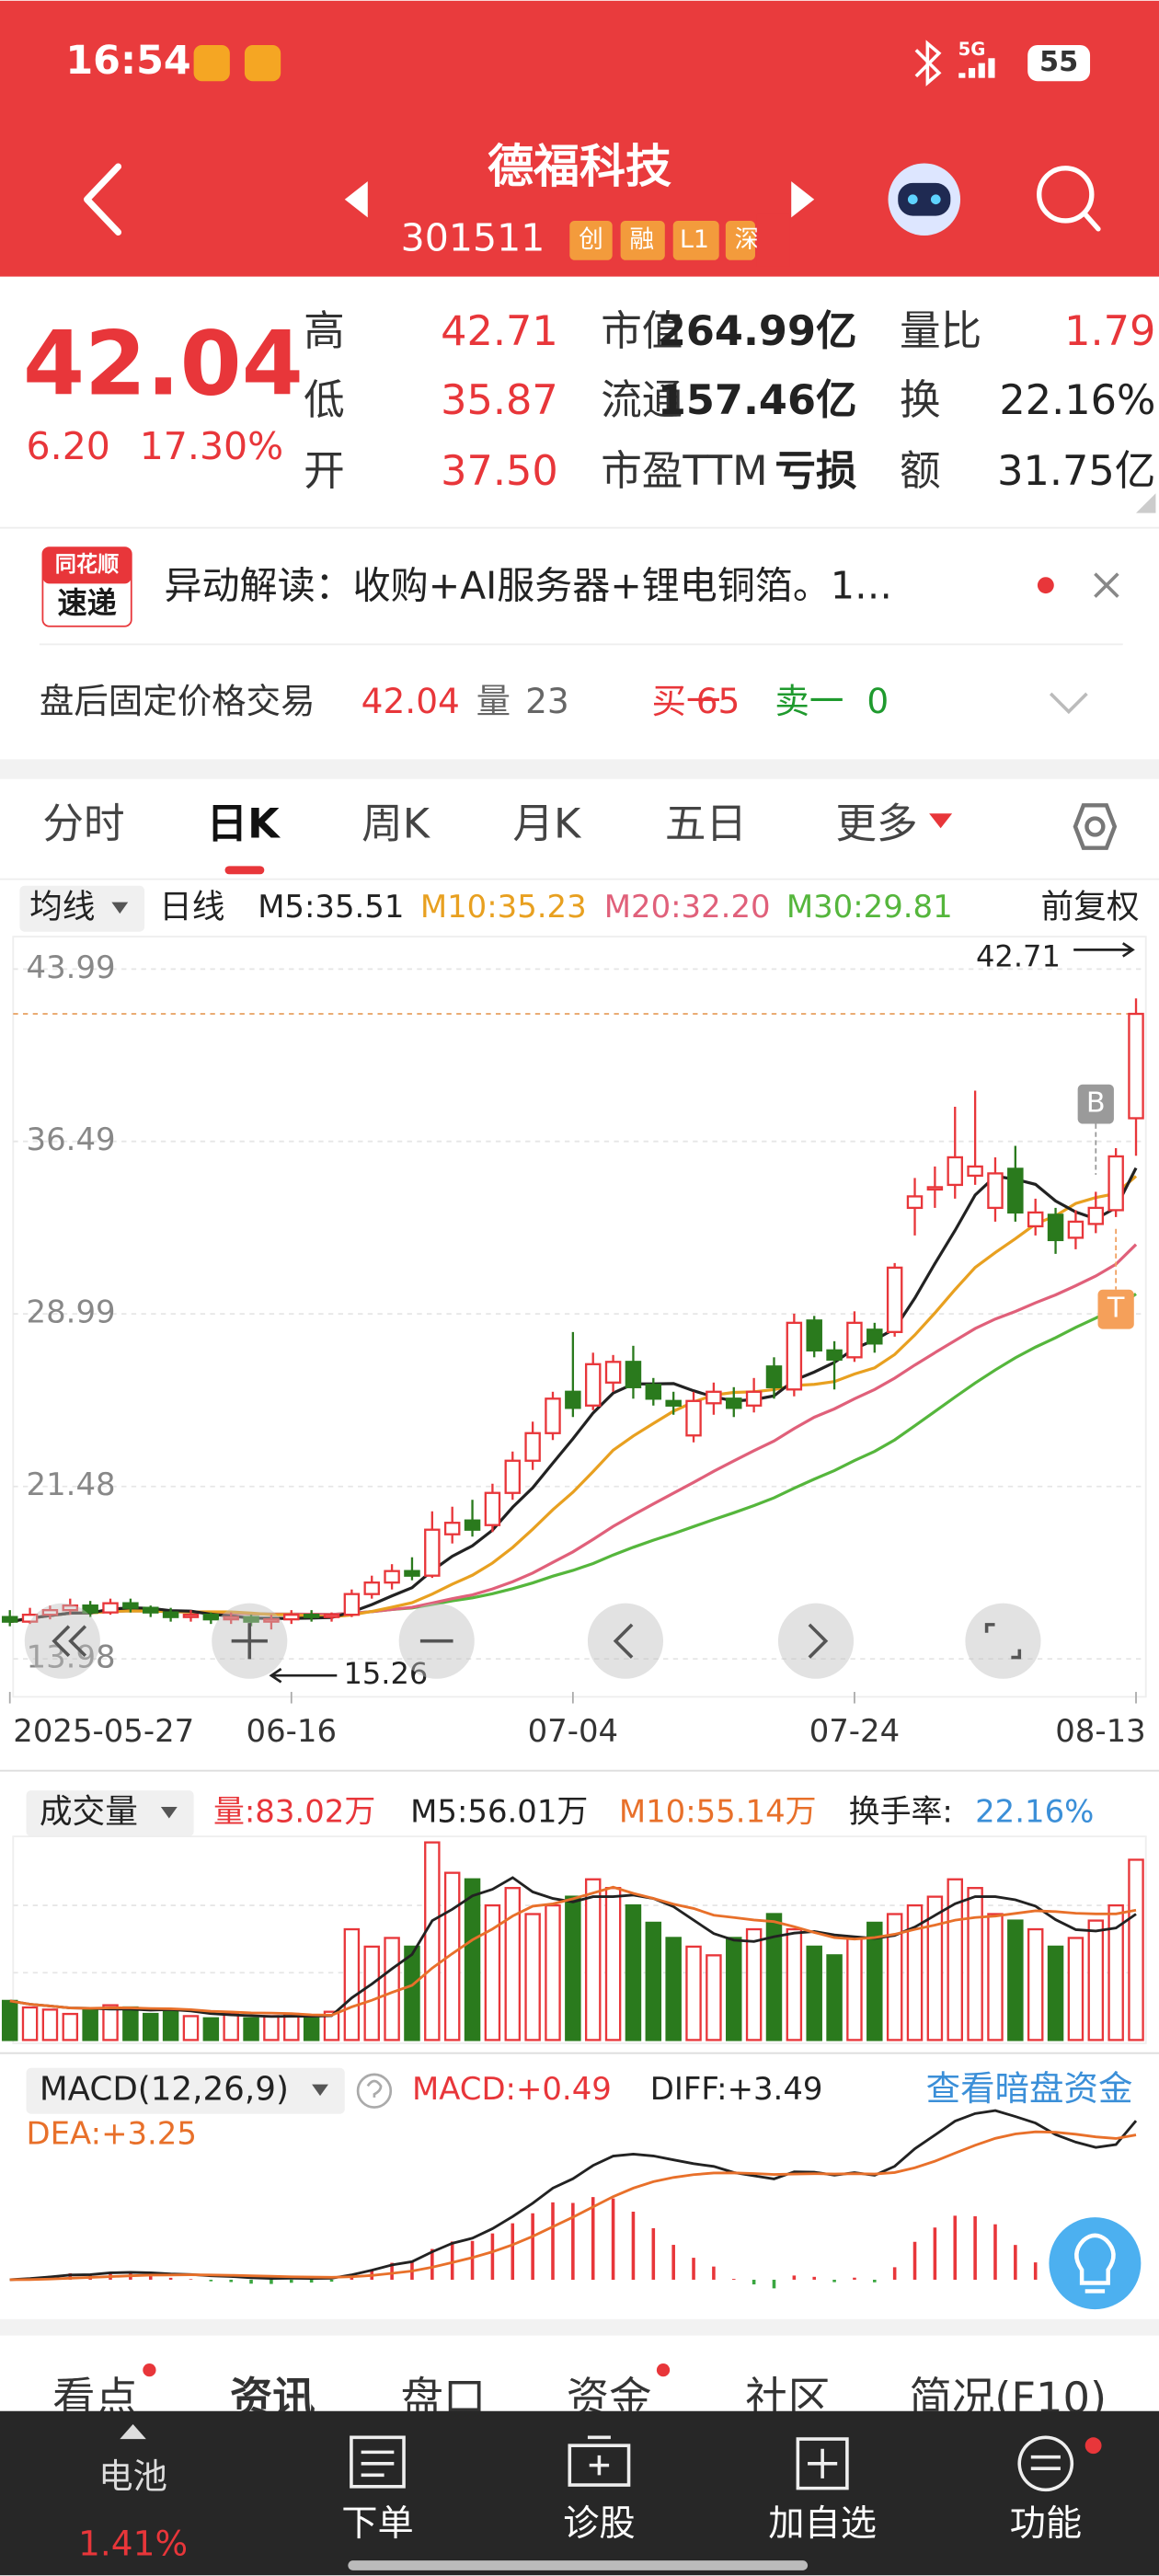 Image resolution: width=1159 pixels, height=2576 pixels. What do you see at coordinates (1029, 2088) in the screenshot?
I see `dark-pool-link: 查看暗盘资金` at bounding box center [1029, 2088].